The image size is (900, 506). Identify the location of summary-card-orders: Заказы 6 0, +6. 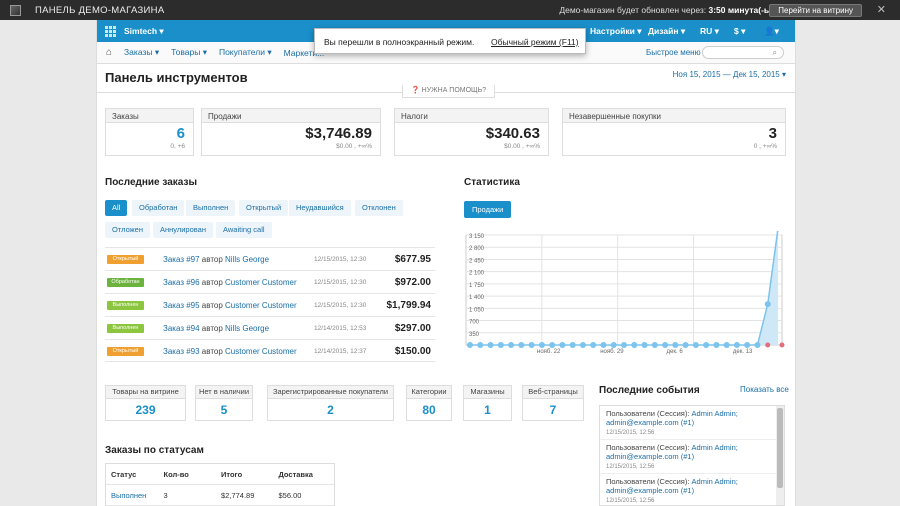
(149, 132).